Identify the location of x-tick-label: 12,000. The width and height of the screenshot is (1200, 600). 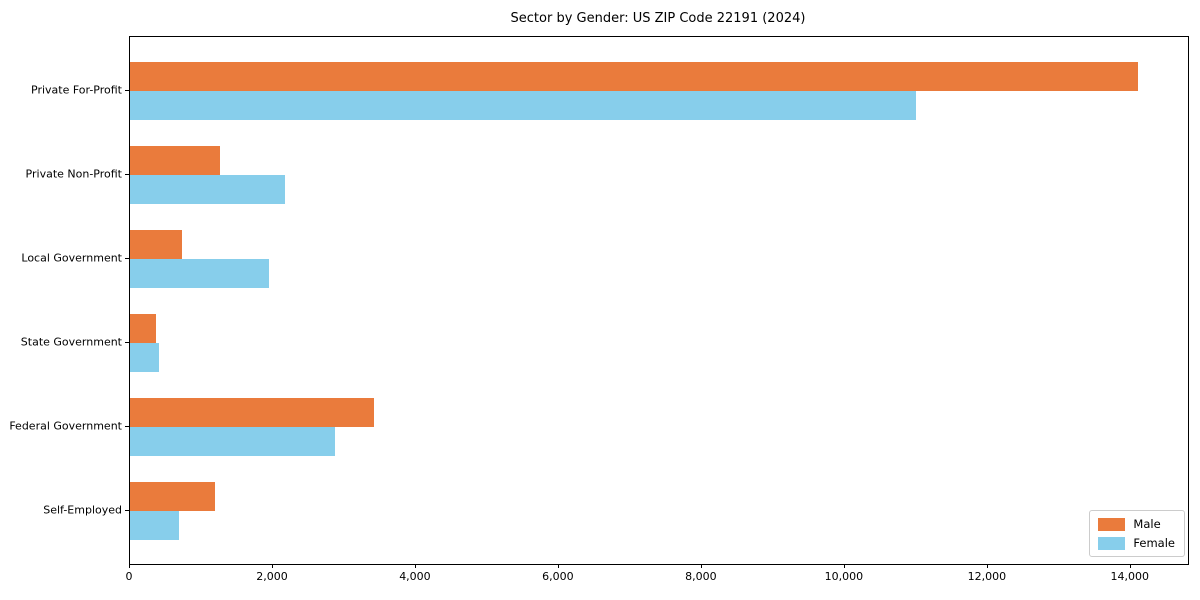
(987, 576).